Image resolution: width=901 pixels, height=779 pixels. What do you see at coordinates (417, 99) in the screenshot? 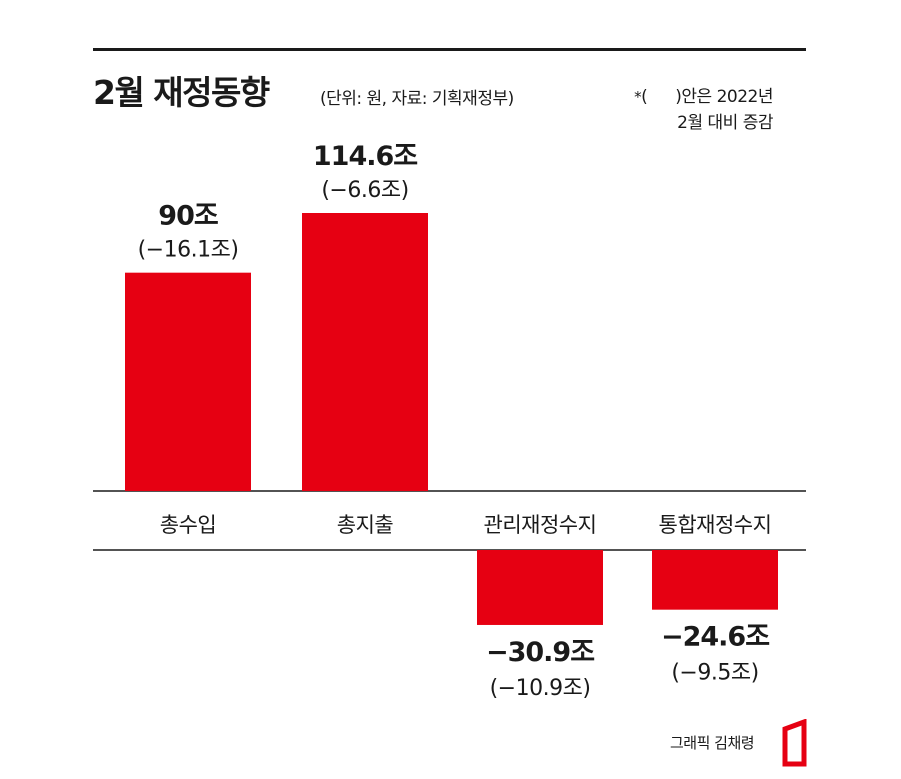
I see `chart-subtitle: (단위: 원, 자료: 기획재정부)` at bounding box center [417, 99].